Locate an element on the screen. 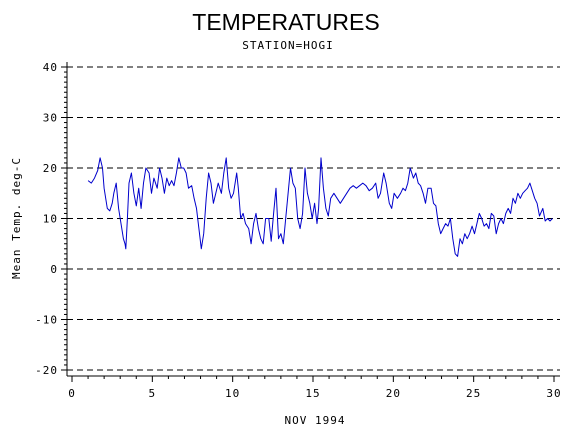  x-axis-label: NOV 1994 is located at coordinates (315, 420).